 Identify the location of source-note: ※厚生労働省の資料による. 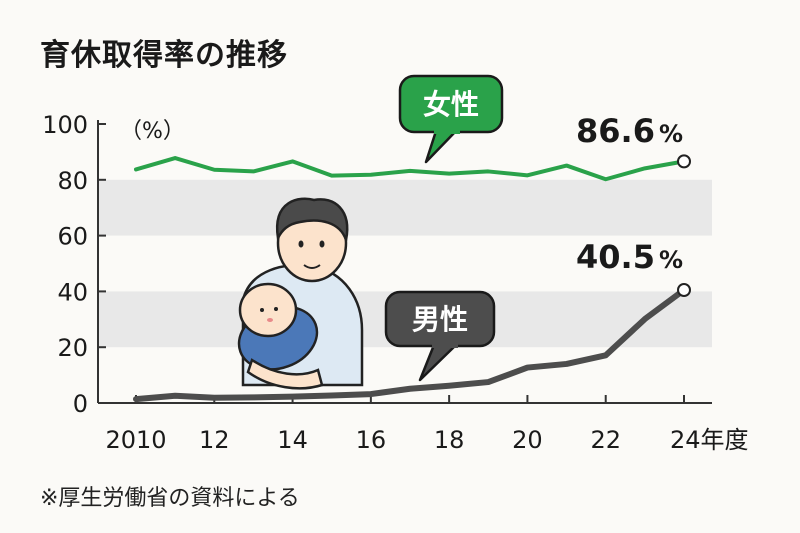
(170, 498).